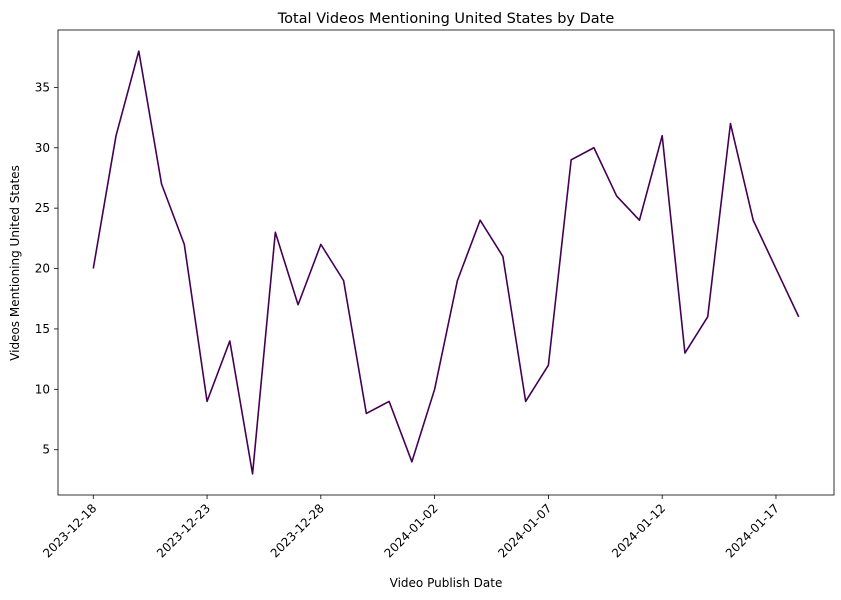 This screenshot has height=600, width=841. What do you see at coordinates (42, 389) in the screenshot?
I see `y-tick-label: 10` at bounding box center [42, 389].